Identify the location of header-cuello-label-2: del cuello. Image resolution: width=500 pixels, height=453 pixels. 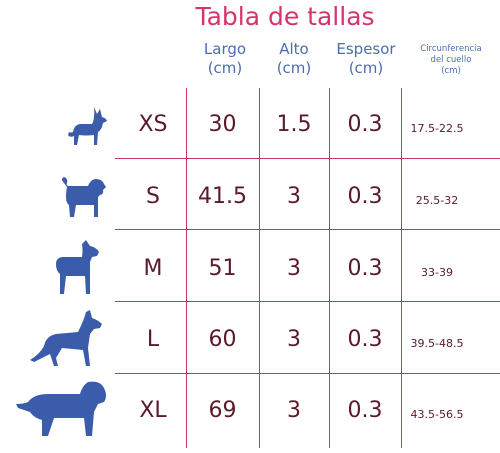
(451, 60).